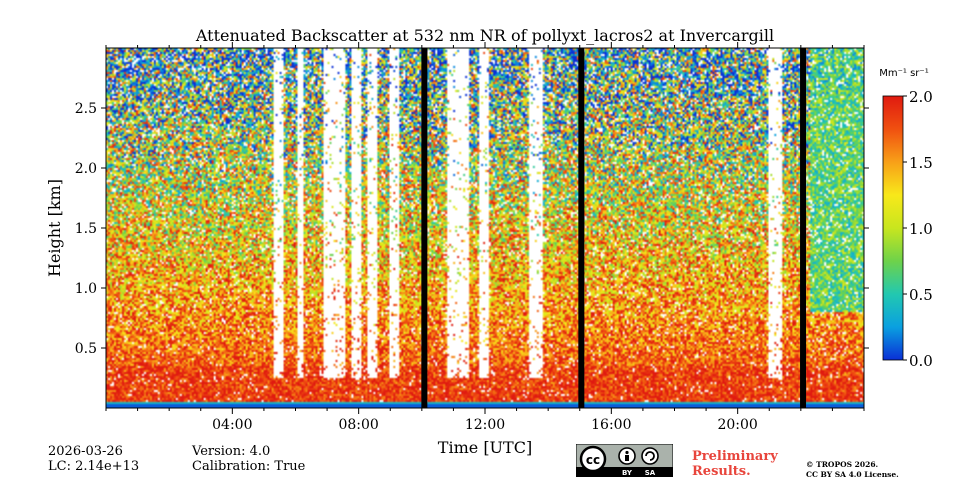 The width and height of the screenshot is (960, 480). I want to click on copyright-note: © TROPOS 2026. CC BY SA 4.0 License., so click(852, 470).